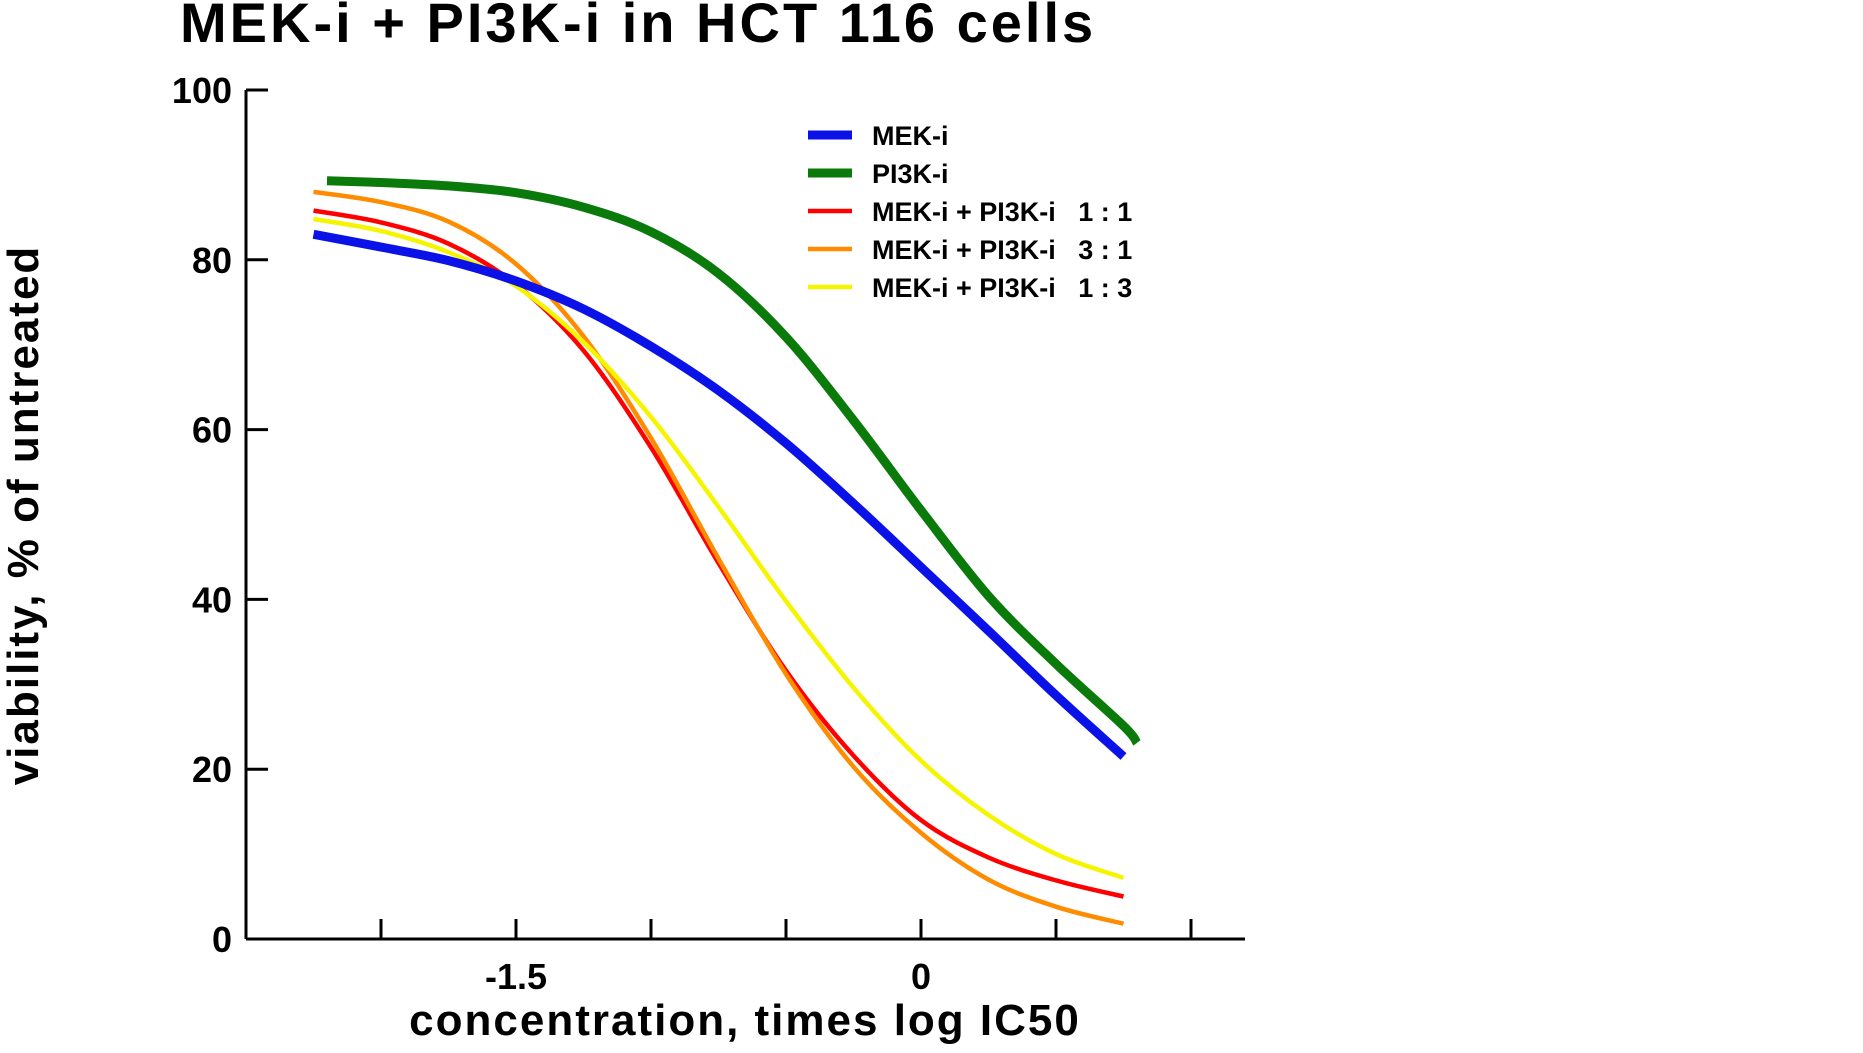  I want to click on x-axis-label: concentration, times log IC50, so click(745, 1020).